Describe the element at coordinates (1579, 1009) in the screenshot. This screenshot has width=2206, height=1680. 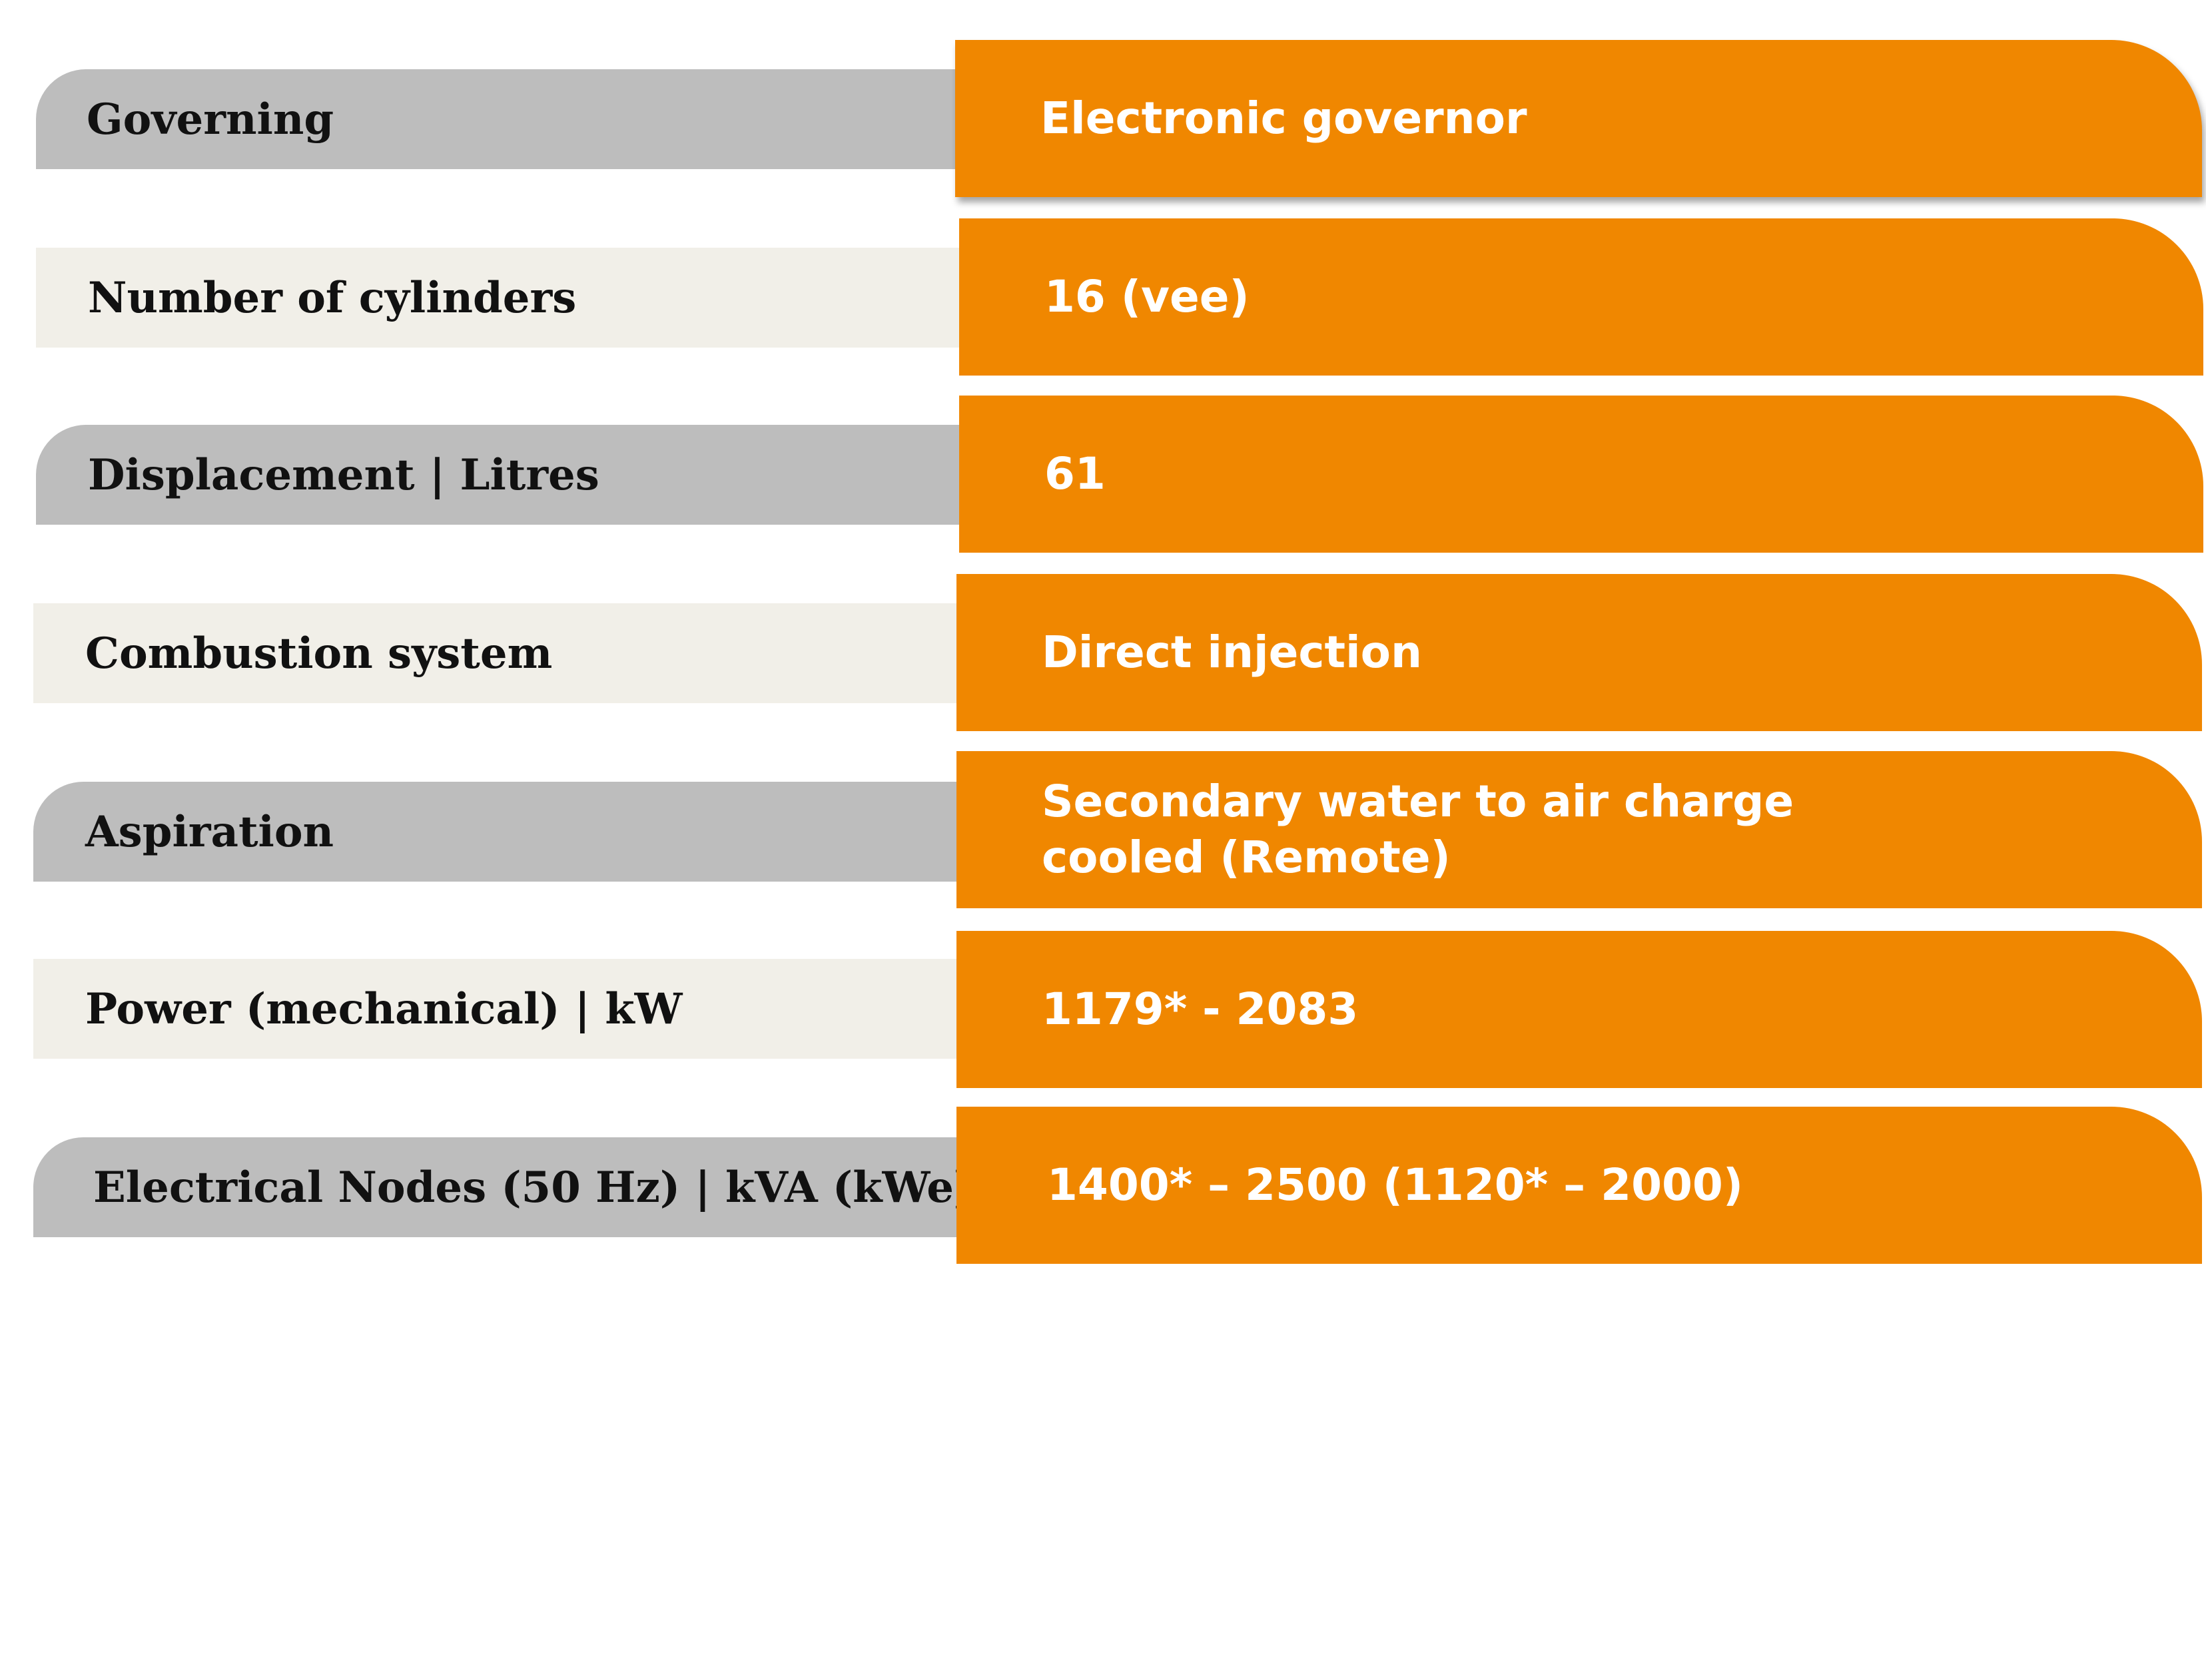
I see `spec-value-power: 1179* - 2083` at that location.